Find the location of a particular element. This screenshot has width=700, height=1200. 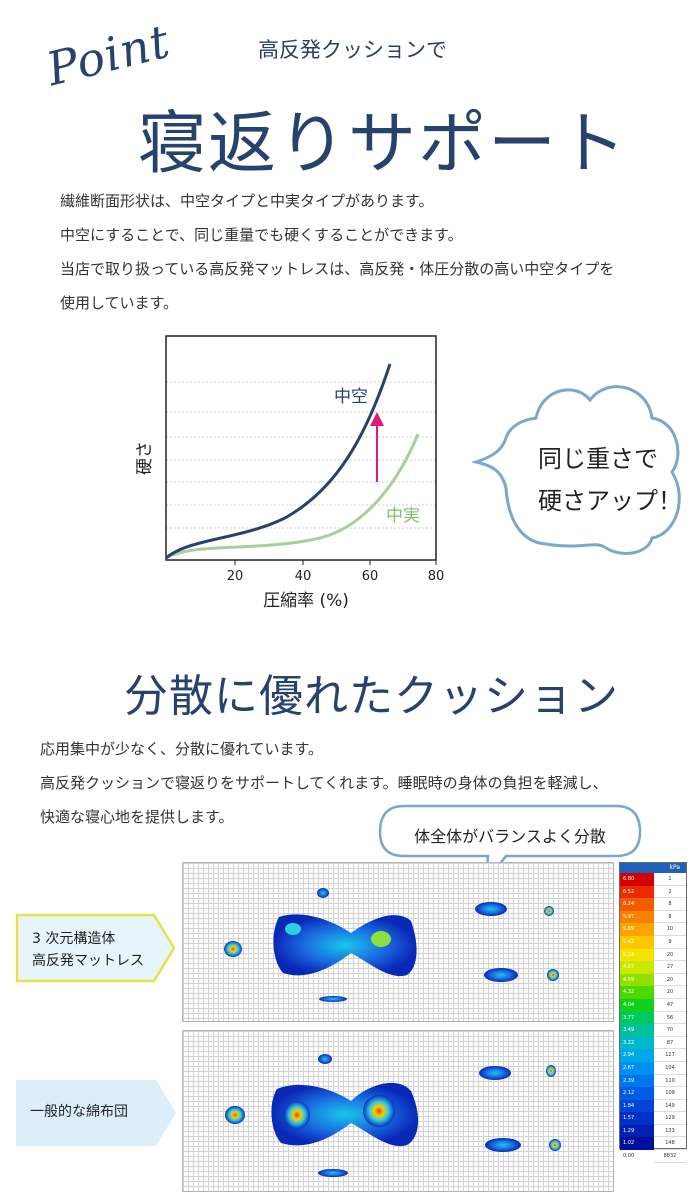

legend-count: 127 is located at coordinates (670, 1055).